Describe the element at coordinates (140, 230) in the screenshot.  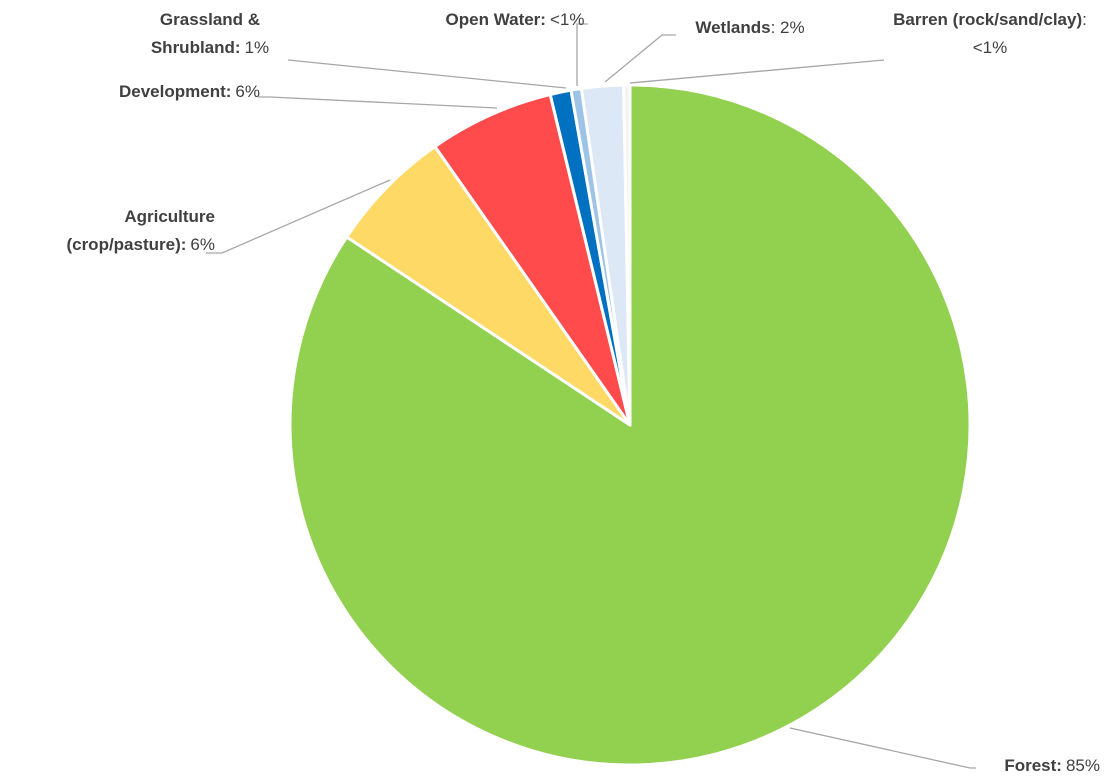
I see `category-label: Agriculture (crop/pasture):` at that location.